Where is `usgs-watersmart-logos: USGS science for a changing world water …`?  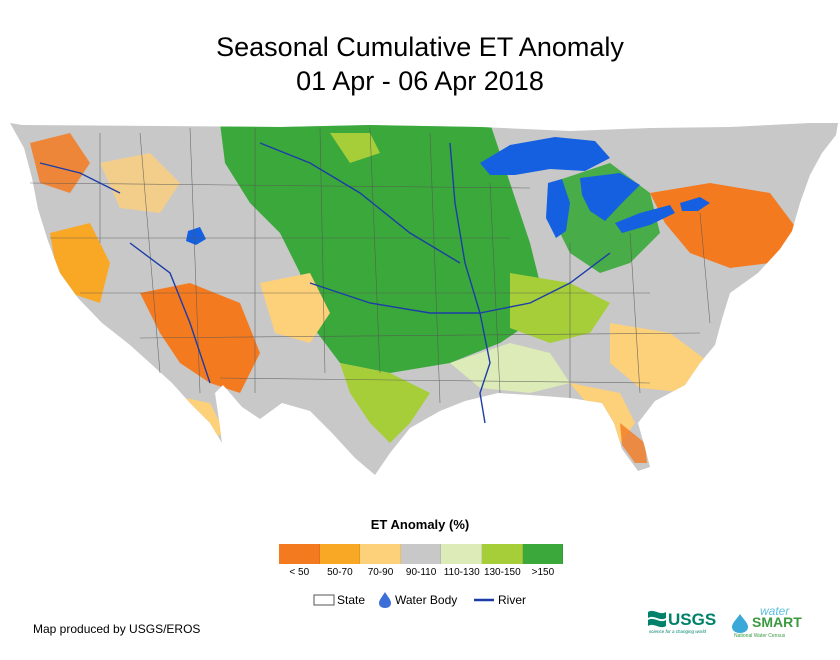
usgs-watersmart-logos: USGS science for a changing world water … is located at coordinates (725, 622).